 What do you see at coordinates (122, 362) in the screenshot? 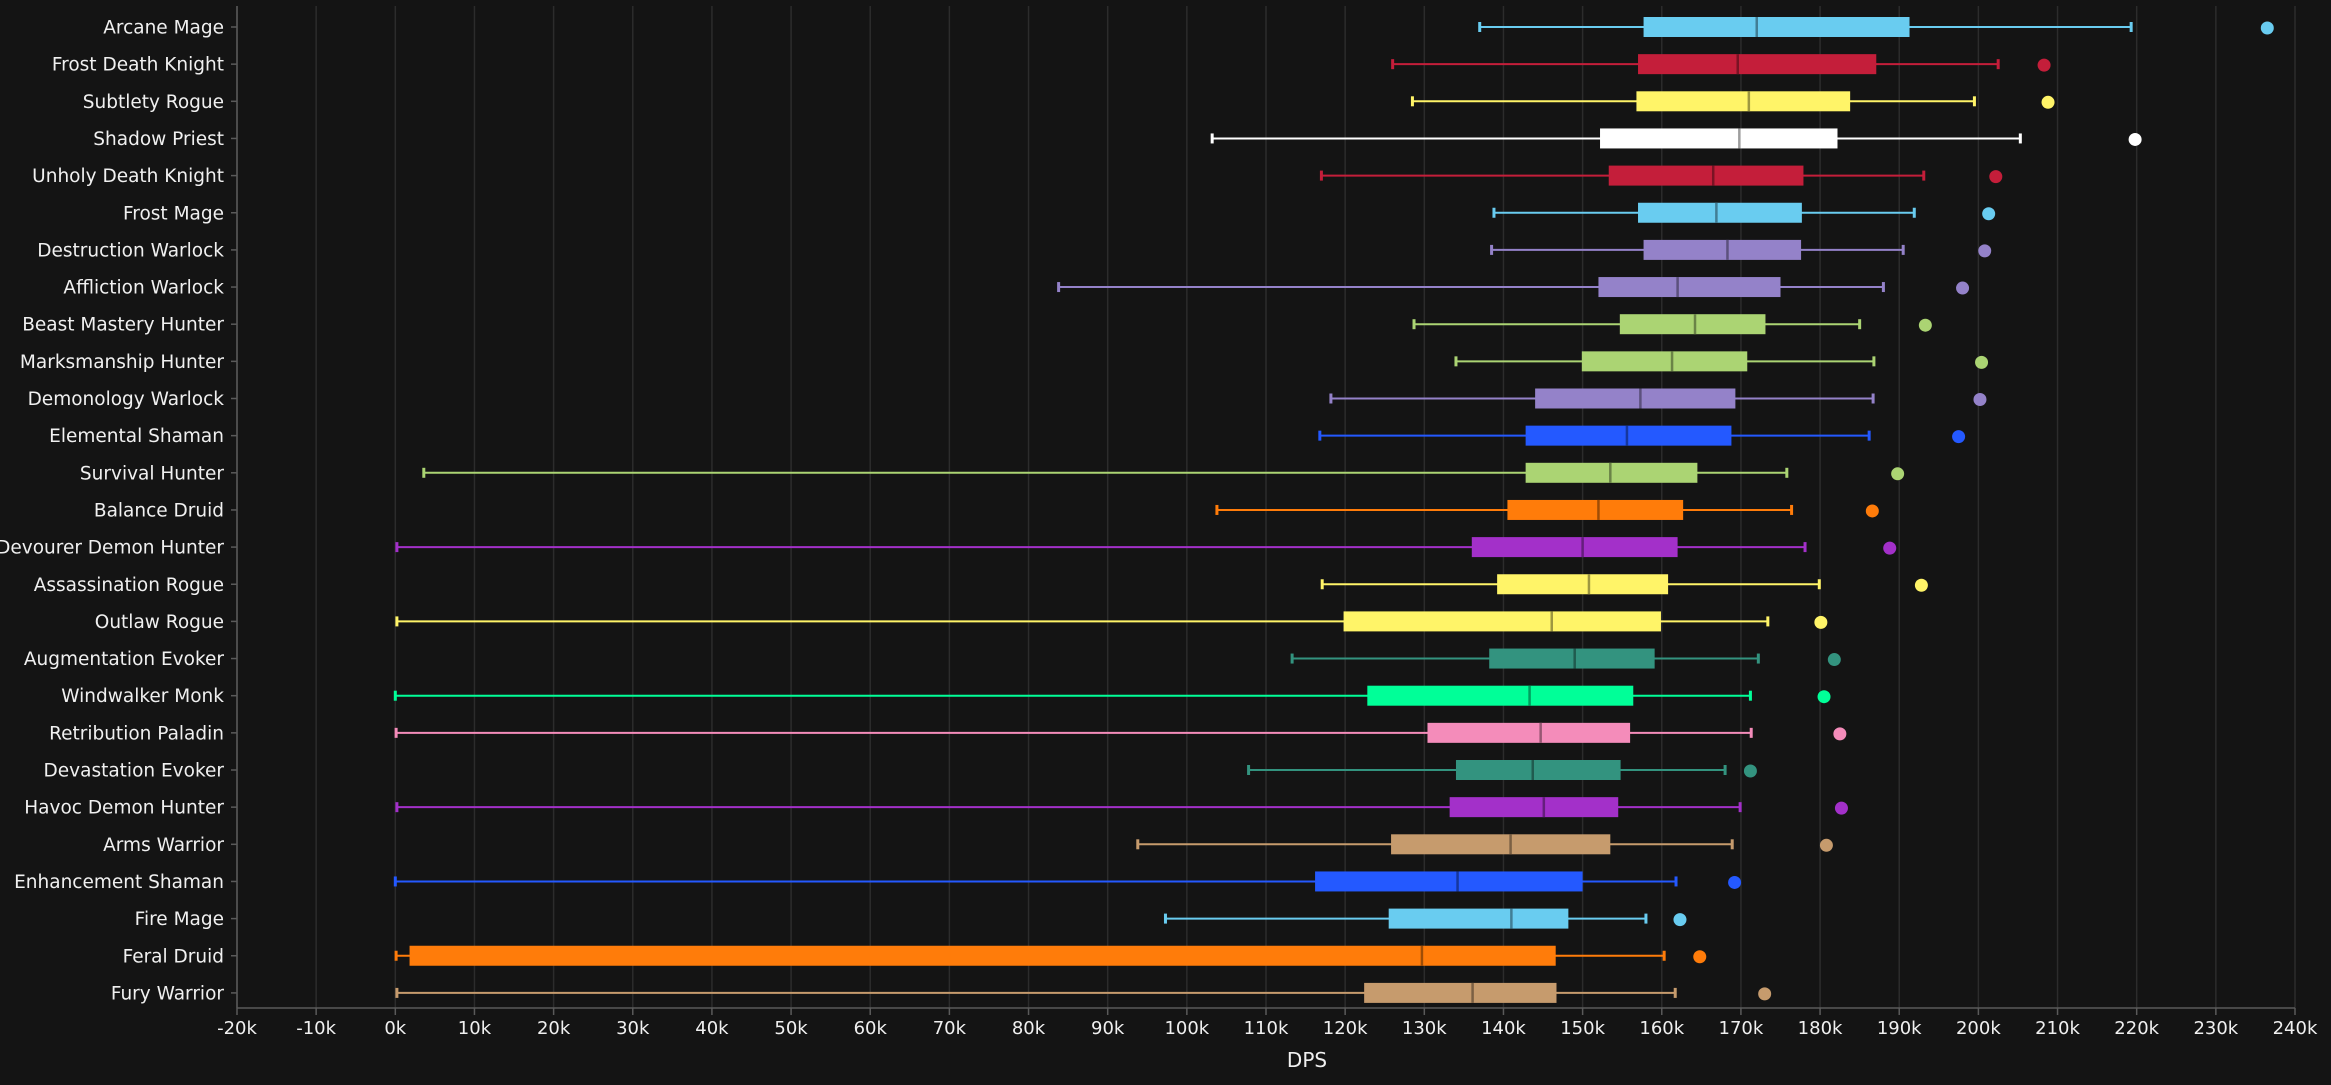
I see `category-label: Marksmanship Hunter` at bounding box center [122, 362].